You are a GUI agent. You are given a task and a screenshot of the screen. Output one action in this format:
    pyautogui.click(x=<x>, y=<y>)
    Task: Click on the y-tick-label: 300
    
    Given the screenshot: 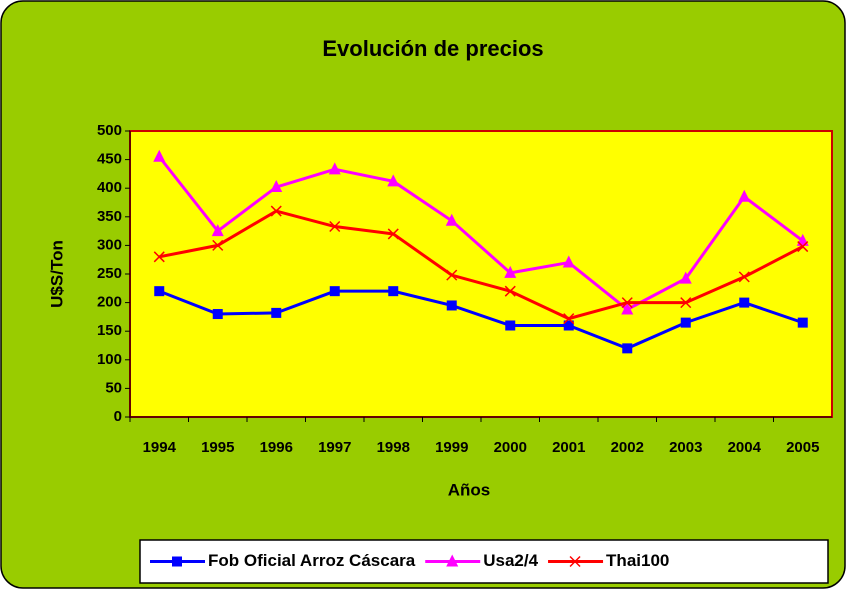 What is the action you would take?
    pyautogui.click(x=109, y=244)
    